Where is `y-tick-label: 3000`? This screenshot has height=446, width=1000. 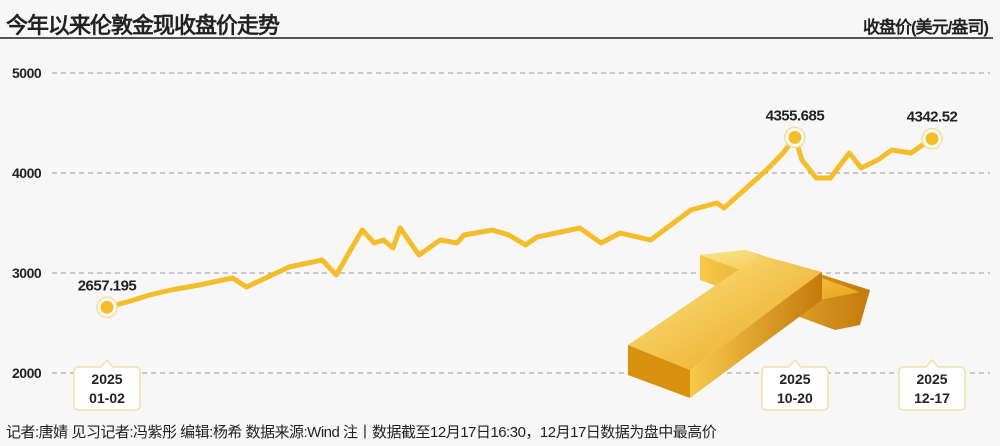 y-tick-label: 3000 is located at coordinates (27, 273).